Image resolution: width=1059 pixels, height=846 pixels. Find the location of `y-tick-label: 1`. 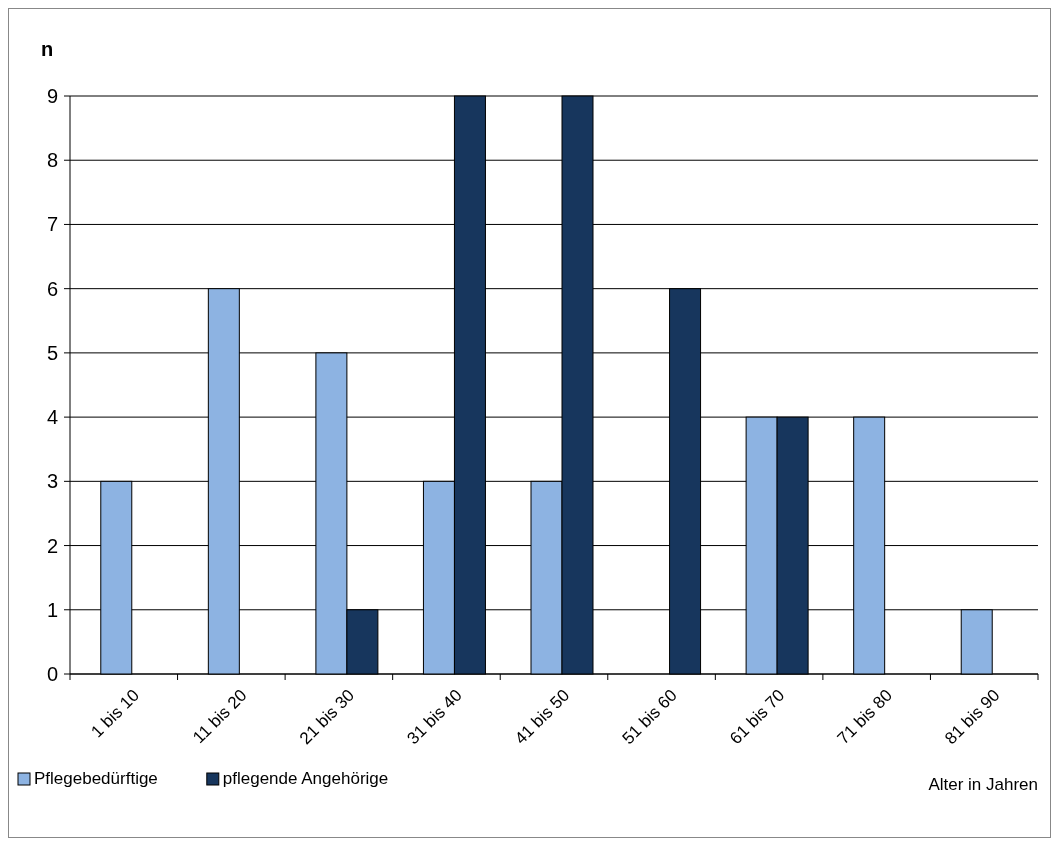

y-tick-label: 1 is located at coordinates (52, 609).